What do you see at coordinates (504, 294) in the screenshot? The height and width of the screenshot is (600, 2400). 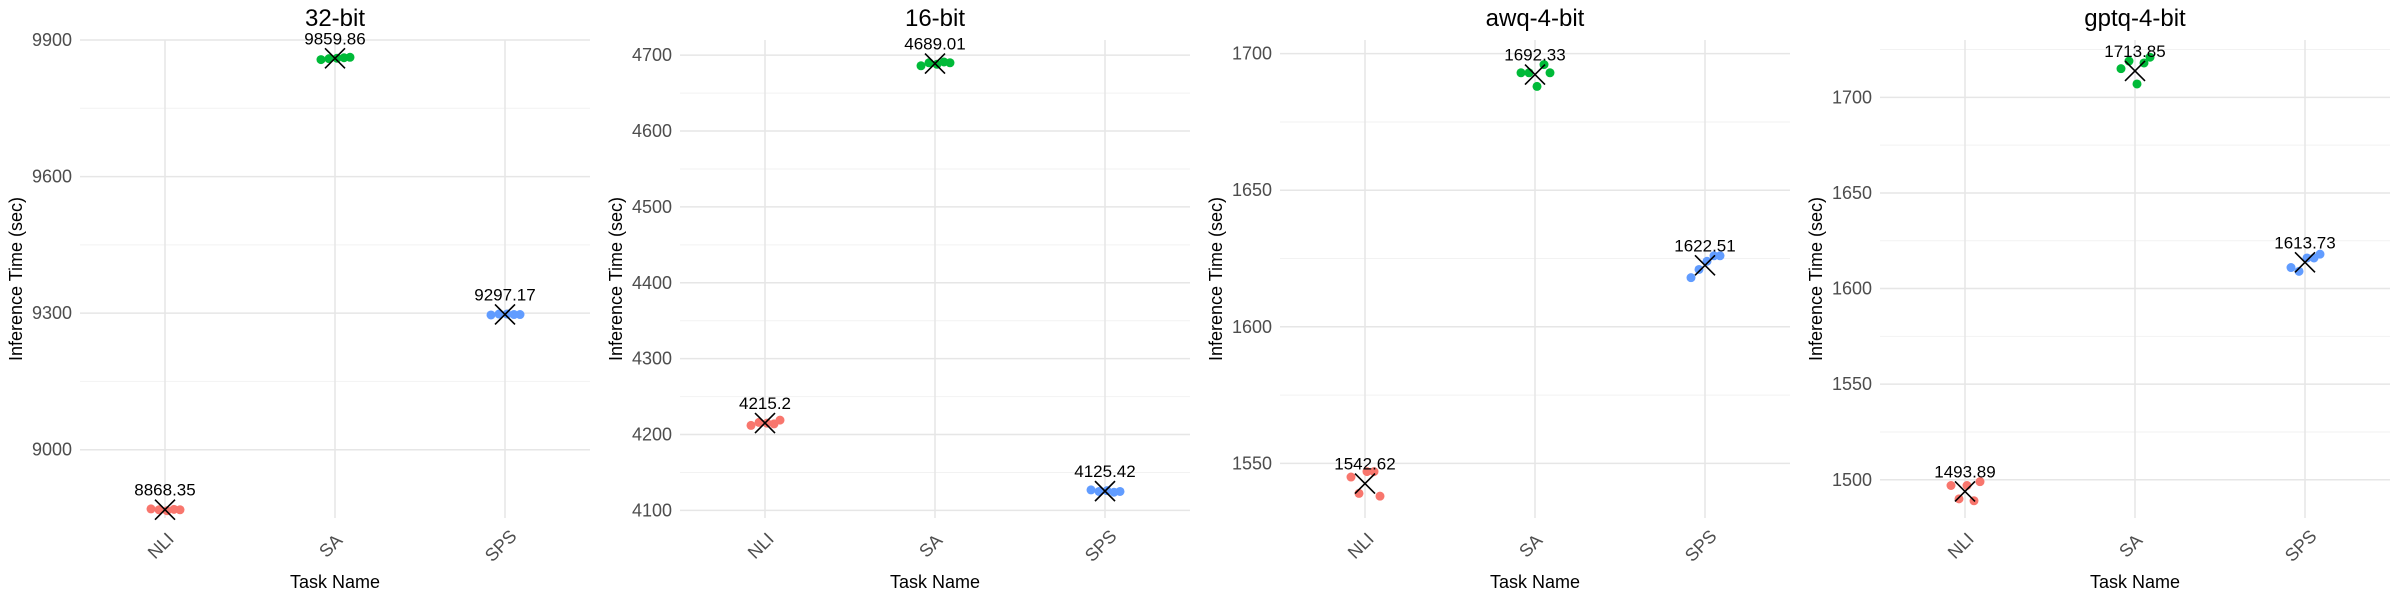 I see `mean-label: 9297.17` at bounding box center [504, 294].